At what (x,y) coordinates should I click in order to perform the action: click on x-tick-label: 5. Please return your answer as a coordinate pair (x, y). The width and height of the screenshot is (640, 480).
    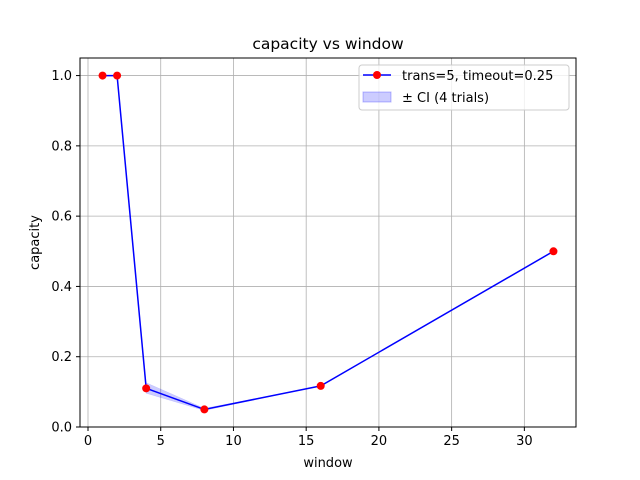
    Looking at the image, I should click on (161, 441).